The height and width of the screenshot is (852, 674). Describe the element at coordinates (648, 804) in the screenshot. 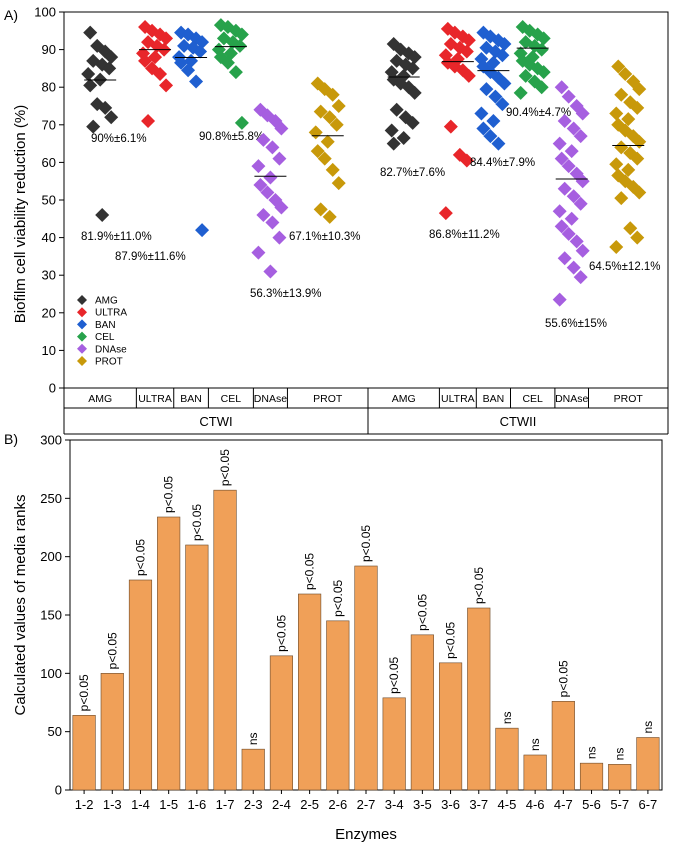

I see `x-tick-label-6-7: 6-7` at that location.